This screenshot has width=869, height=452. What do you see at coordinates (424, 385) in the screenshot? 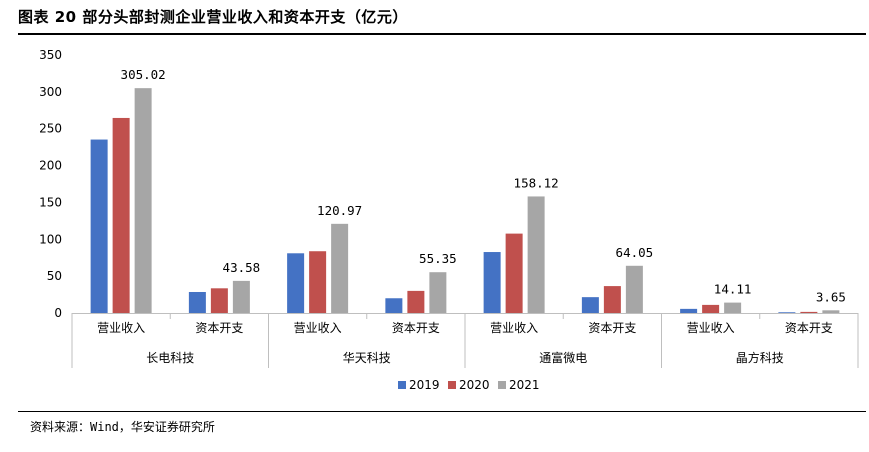
I see `legend-label: 2019` at bounding box center [424, 385].